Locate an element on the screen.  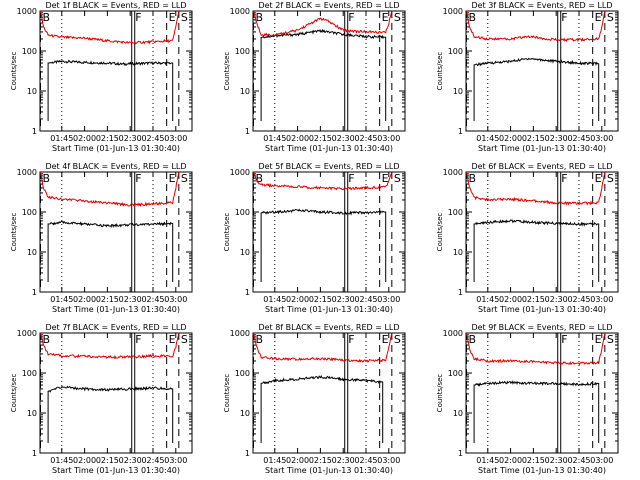
chart-title: Det 7f BLACK = Events, RED = LLD is located at coordinates (115, 327).